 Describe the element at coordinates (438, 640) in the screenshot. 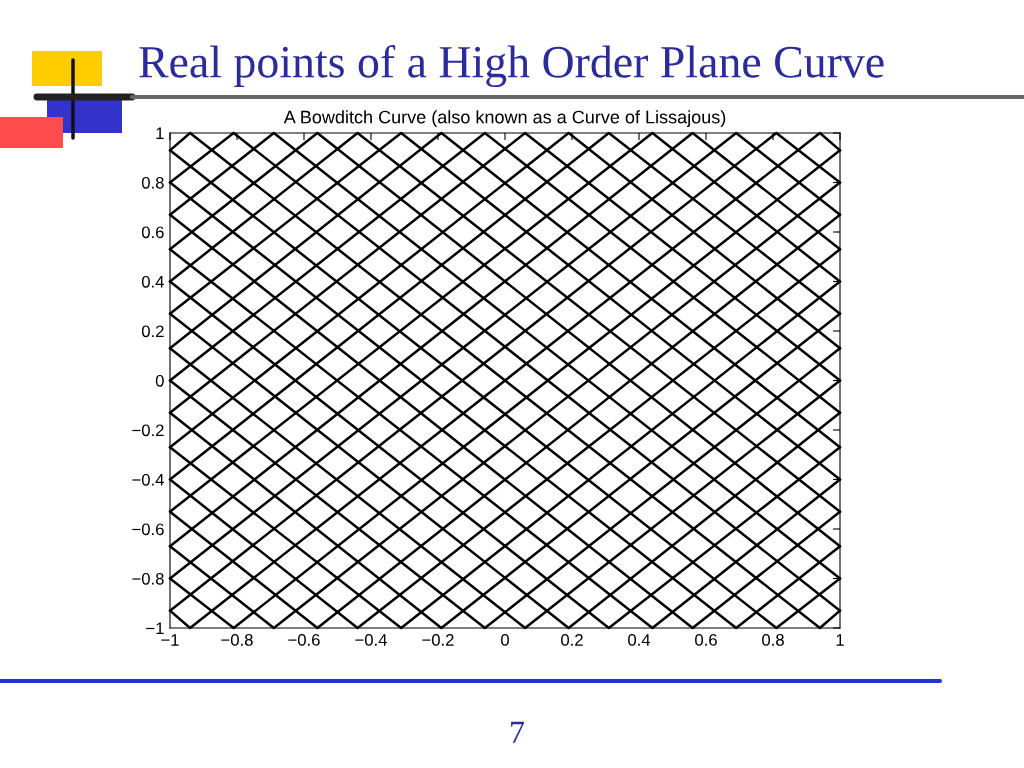

I see `x-tick-label: −0.2` at that location.